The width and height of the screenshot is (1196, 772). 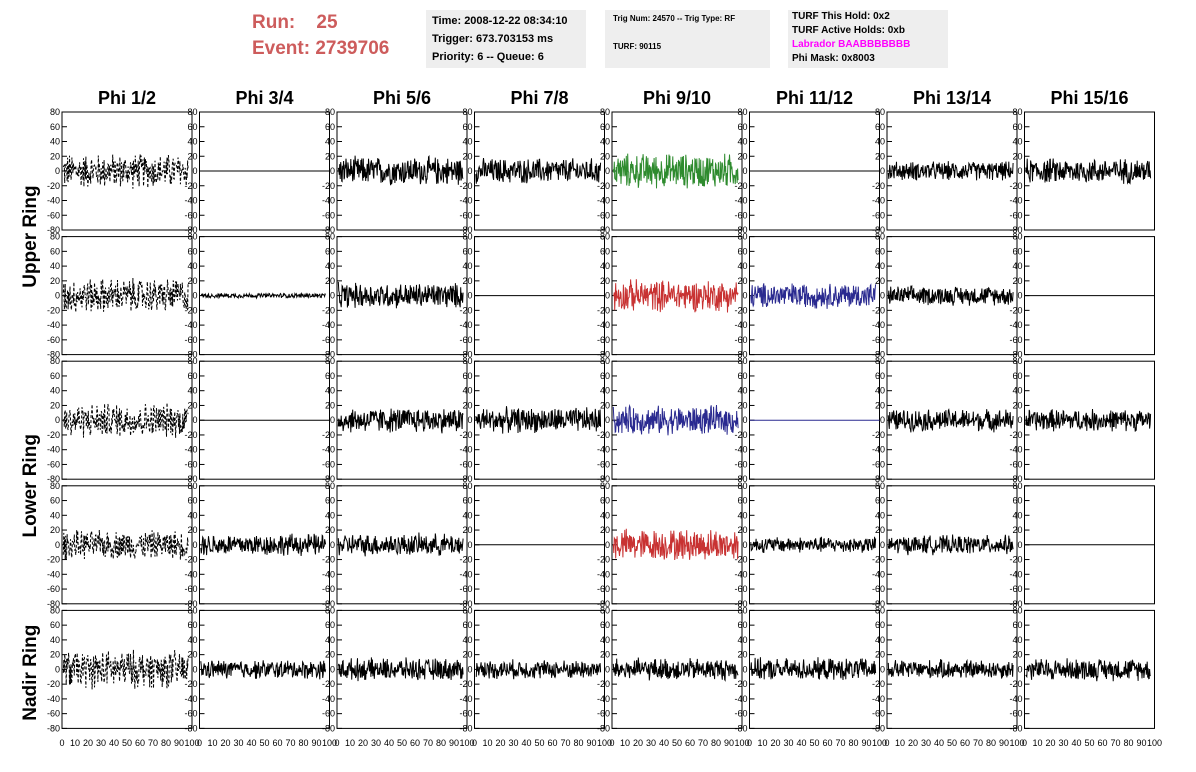 I want to click on column-header: Phi 11/12, so click(x=814, y=98).